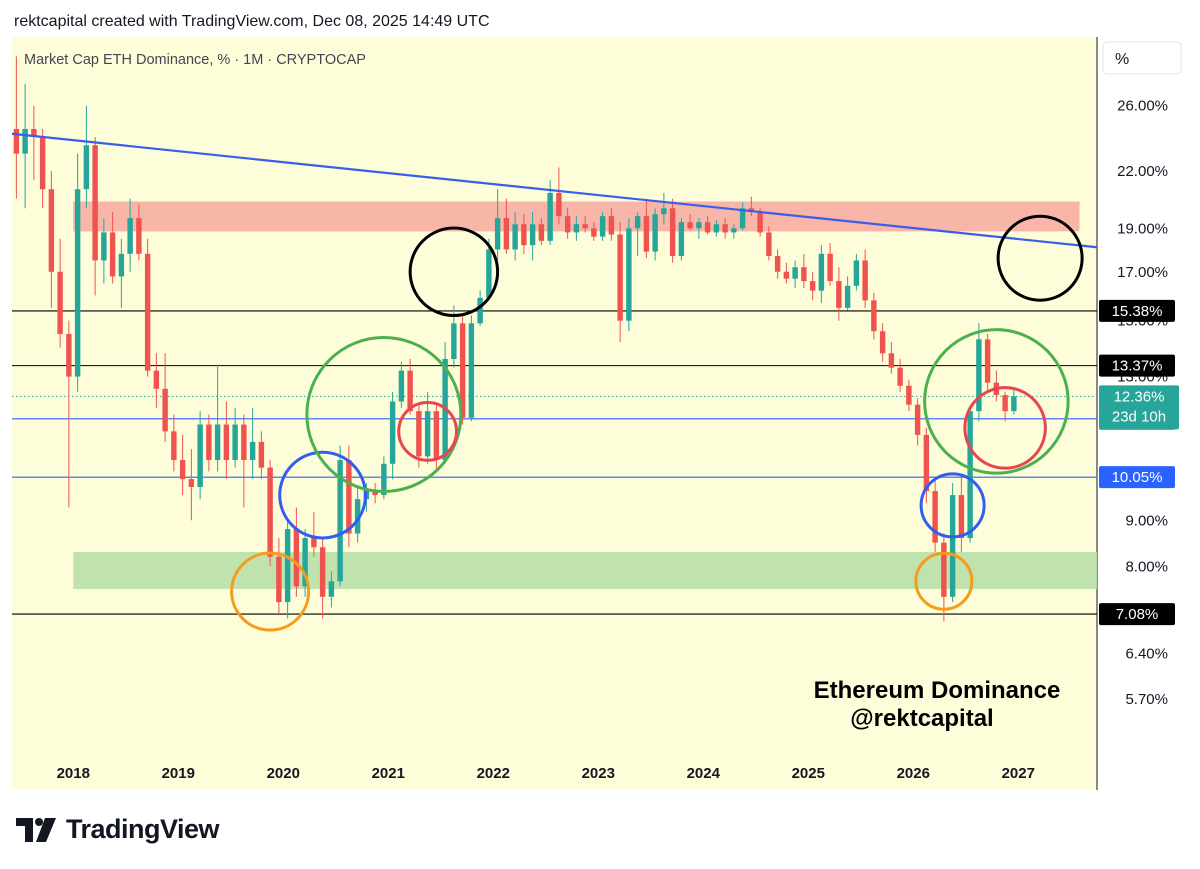 This screenshot has width=1200, height=869. Describe the element at coordinates (1142, 272) in the screenshot. I see `y-tick-label: 17.00%` at that location.